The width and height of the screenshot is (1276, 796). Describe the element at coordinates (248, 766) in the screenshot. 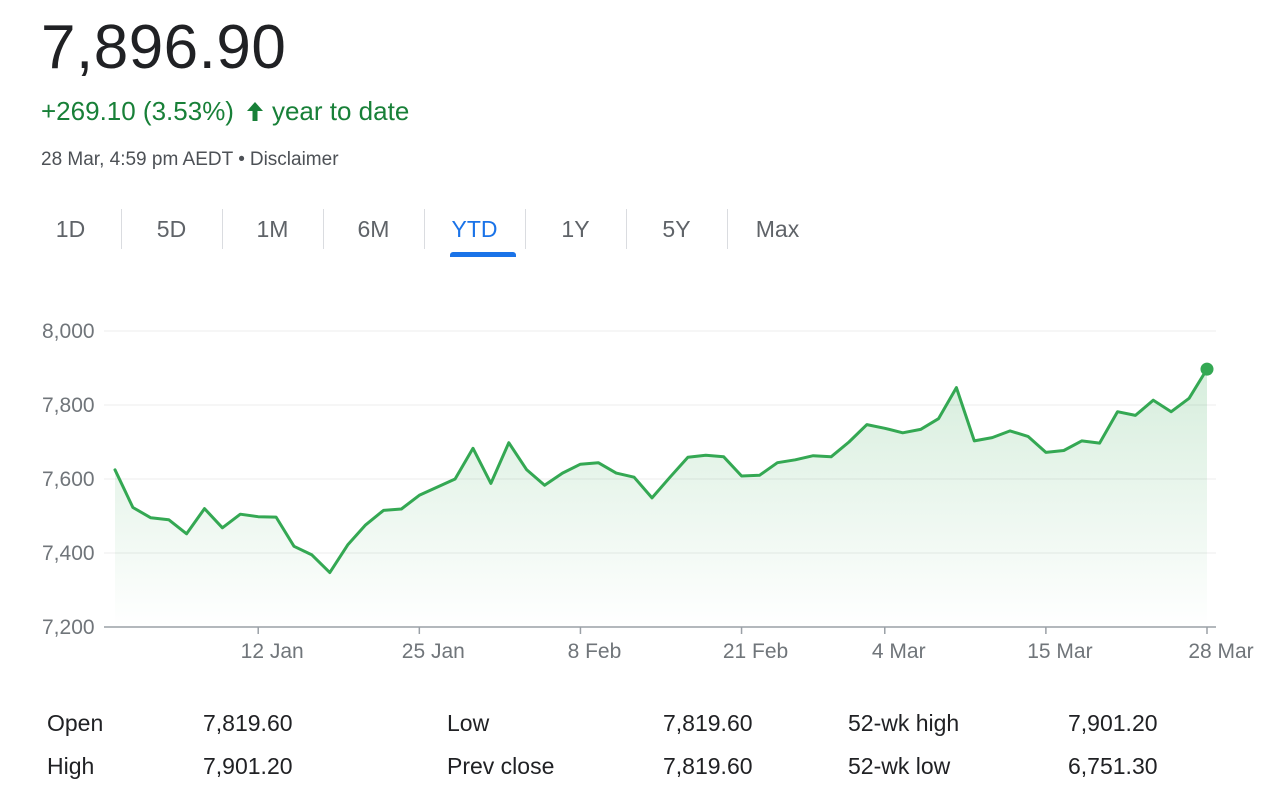

I see `stat-value-high: 7,901.20` at that location.